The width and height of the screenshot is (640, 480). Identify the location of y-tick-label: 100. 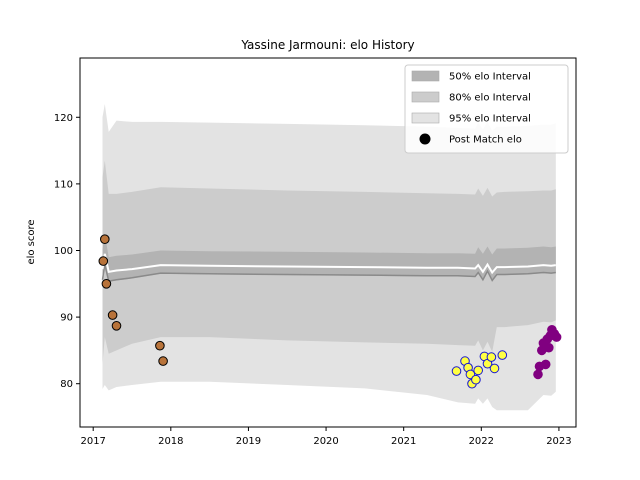
(63, 251).